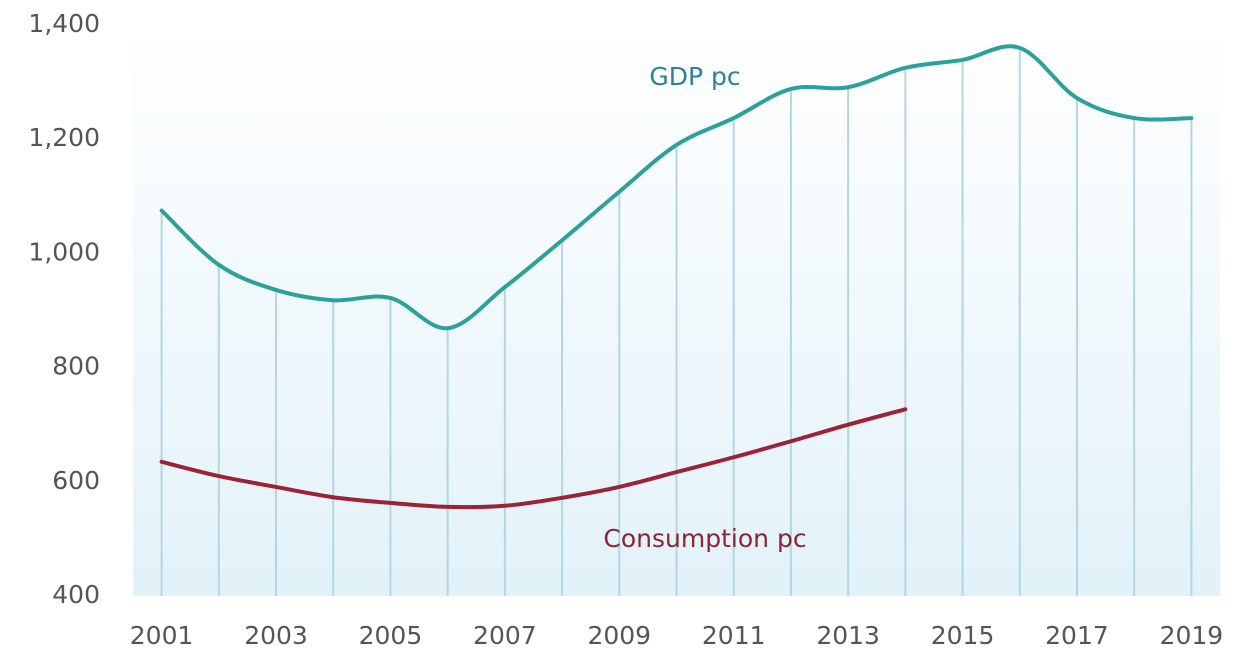 This screenshot has width=1253, height=656. Describe the element at coordinates (1192, 635) in the screenshot. I see `x-tick-label: 2019` at that location.